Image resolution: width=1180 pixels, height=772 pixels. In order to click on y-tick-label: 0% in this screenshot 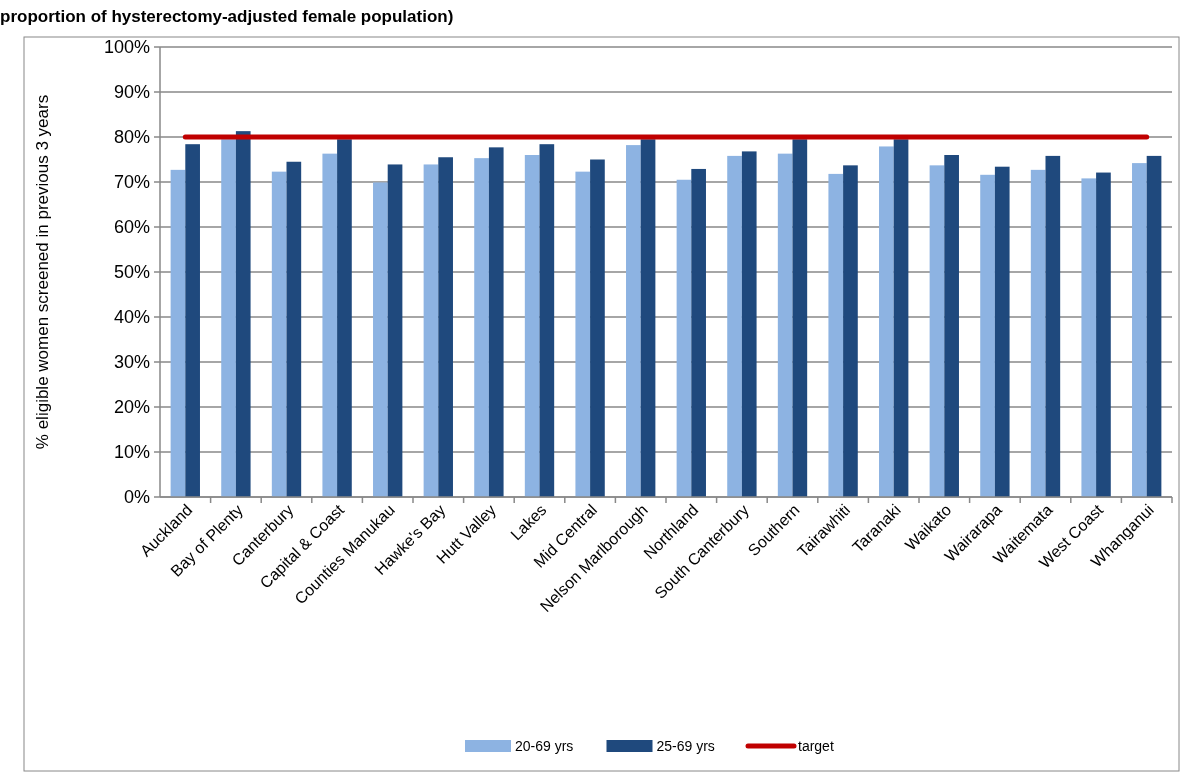, I will do `click(136, 497)`.